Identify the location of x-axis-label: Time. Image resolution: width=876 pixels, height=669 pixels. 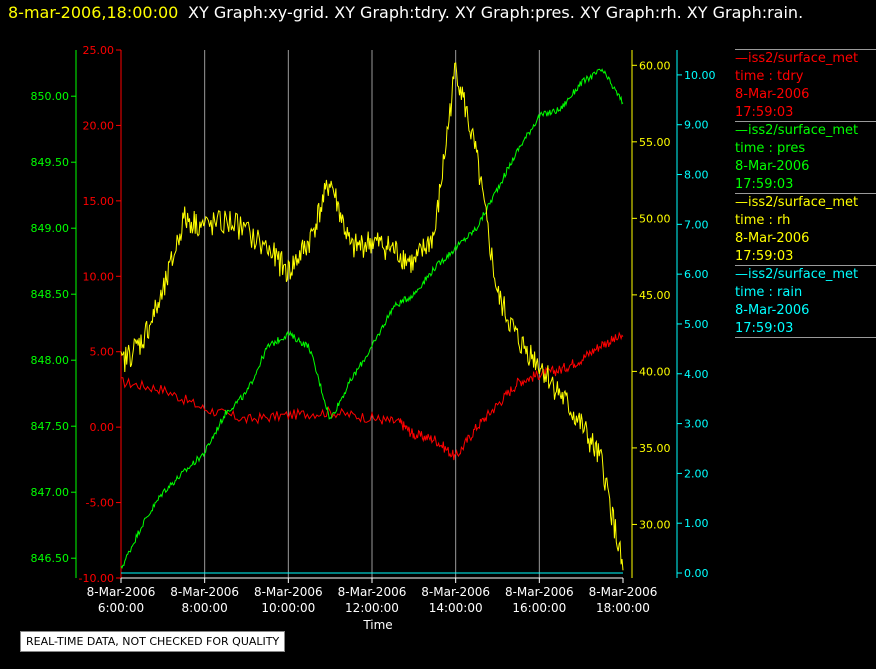
(377, 625).